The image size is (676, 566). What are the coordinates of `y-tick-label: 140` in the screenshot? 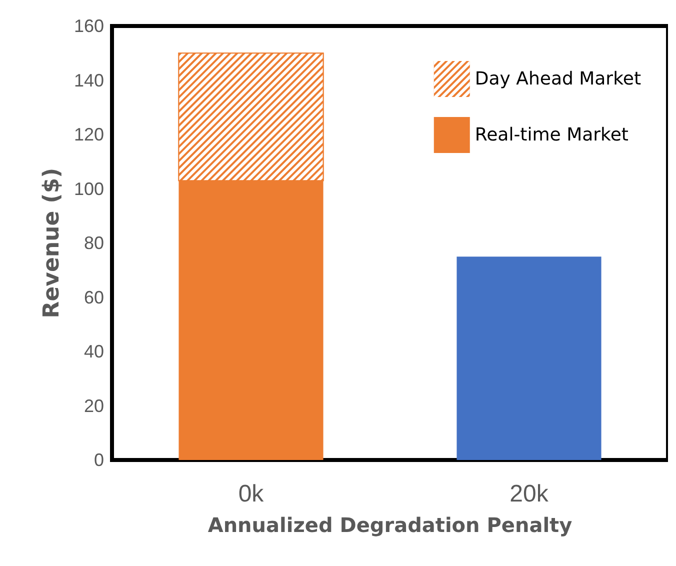 It's located at (89, 80).